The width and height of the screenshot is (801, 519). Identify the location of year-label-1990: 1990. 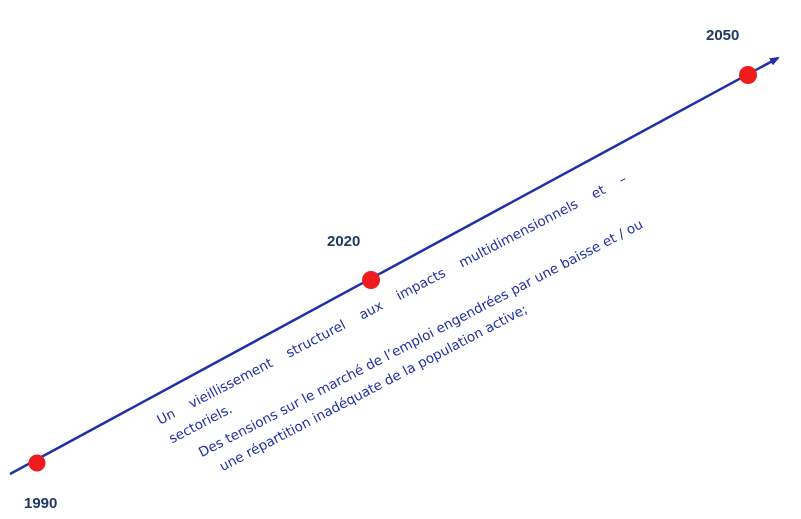
(40, 503).